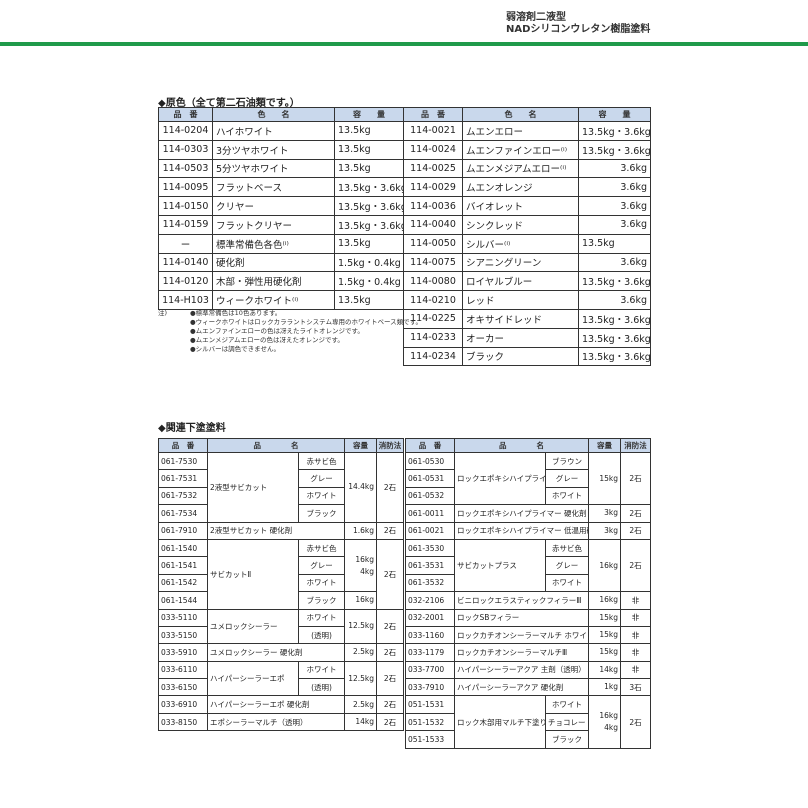  I want to click on color-name-header: 色 名, so click(520, 114).